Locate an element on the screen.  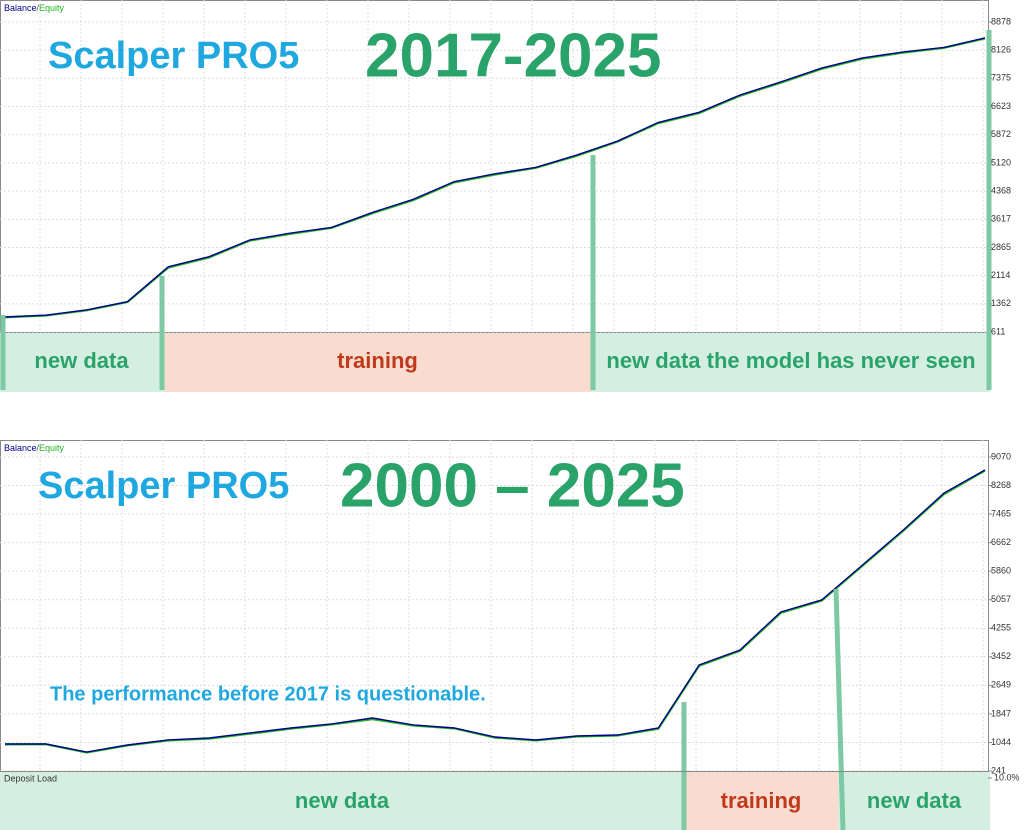
y-tick-label: 5057 is located at coordinates (1001, 599).